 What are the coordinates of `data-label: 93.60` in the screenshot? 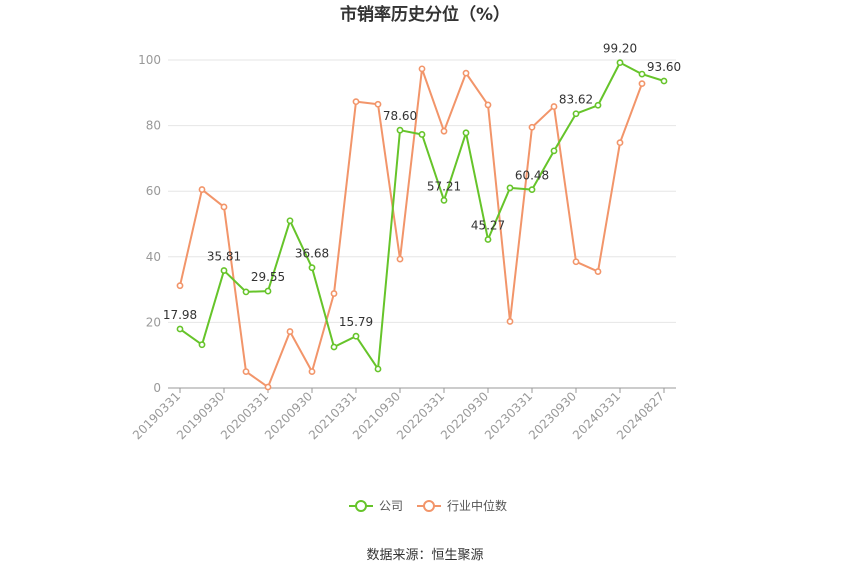 It's located at (664, 67).